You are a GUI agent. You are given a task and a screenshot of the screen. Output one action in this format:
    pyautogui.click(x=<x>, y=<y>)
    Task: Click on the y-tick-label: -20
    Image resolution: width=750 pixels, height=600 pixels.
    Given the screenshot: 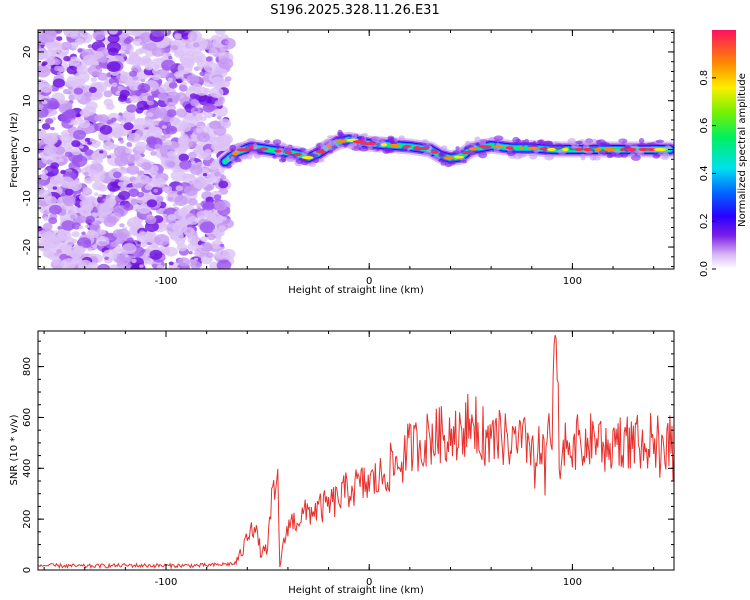 What is the action you would take?
    pyautogui.click(x=27, y=247)
    